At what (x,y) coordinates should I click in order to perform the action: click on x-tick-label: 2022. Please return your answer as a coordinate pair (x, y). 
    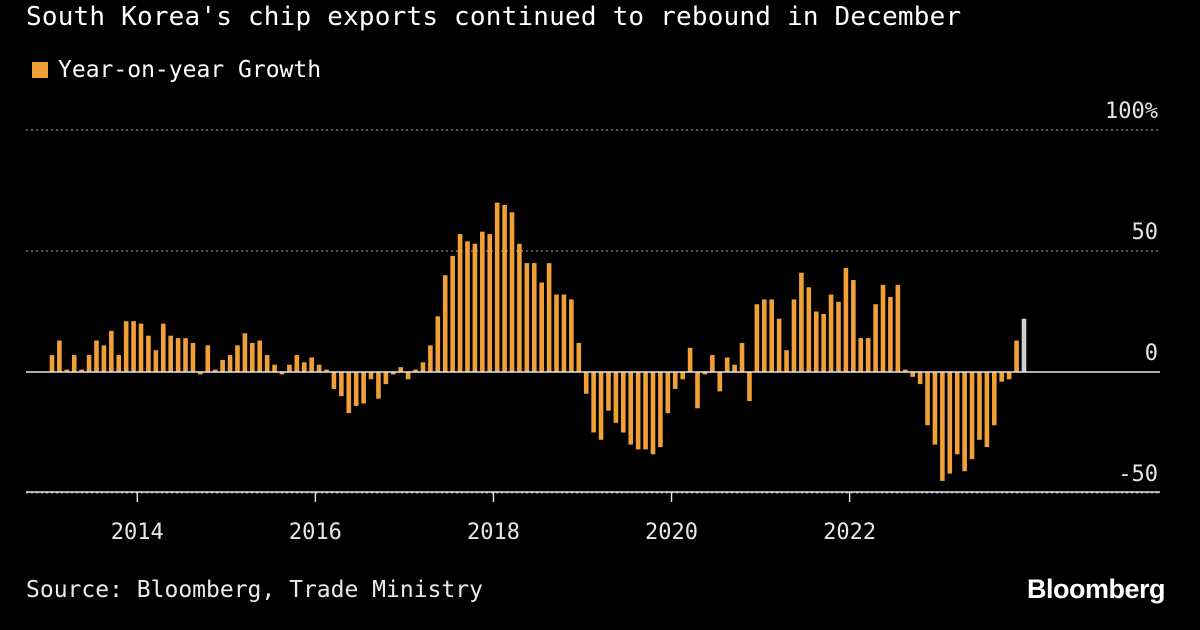
    Looking at the image, I should click on (849, 532).